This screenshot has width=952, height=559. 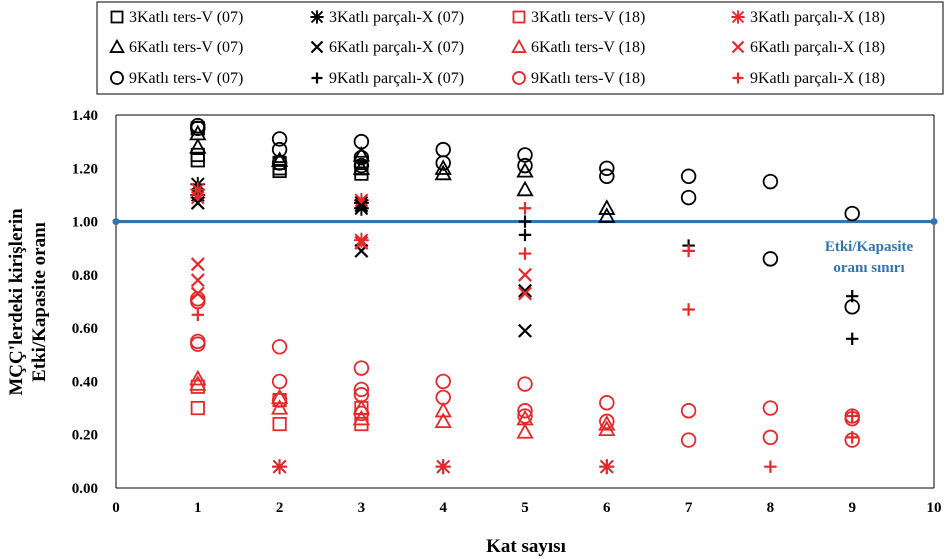 I want to click on x-tick-label: 2, so click(x=280, y=508).